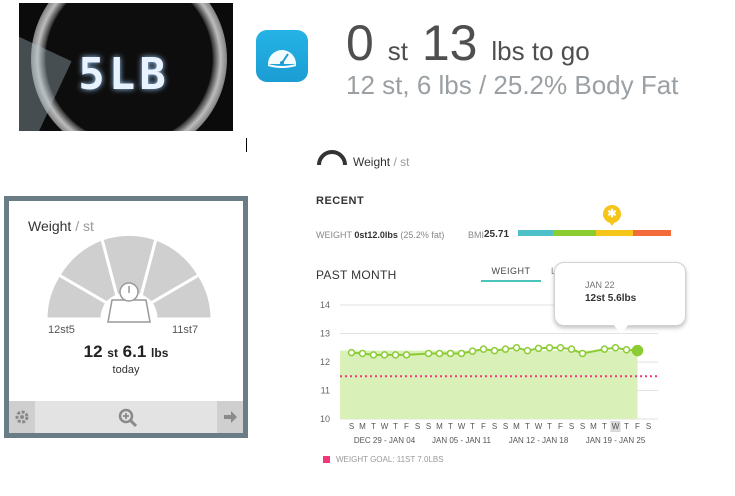 The height and width of the screenshot is (496, 735). I want to click on goal-swatch, so click(326, 459).